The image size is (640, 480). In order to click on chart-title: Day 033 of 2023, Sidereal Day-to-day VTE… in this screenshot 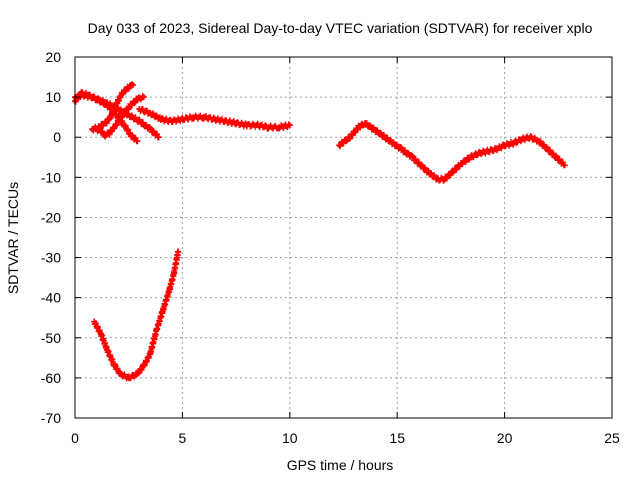, I will do `click(340, 28)`.